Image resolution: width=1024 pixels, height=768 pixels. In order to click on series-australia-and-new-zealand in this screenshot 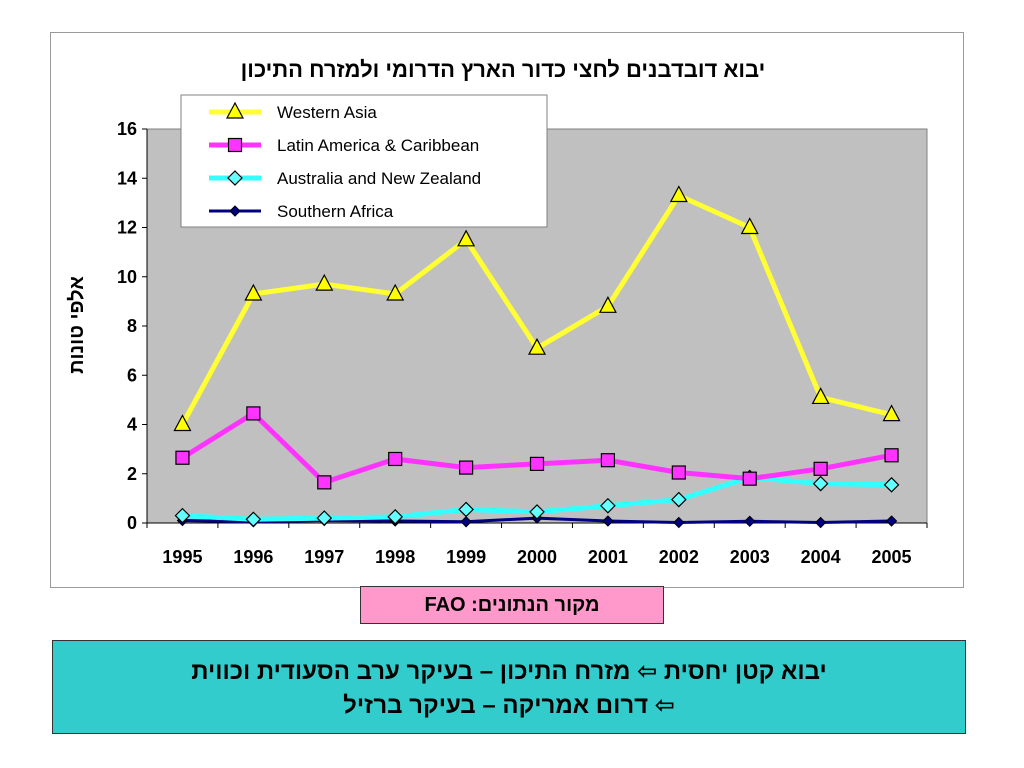, I will do `click(537, 498)`.